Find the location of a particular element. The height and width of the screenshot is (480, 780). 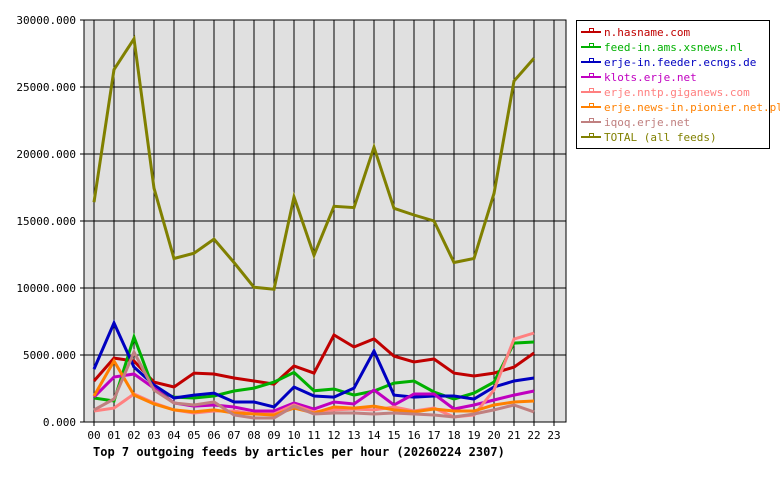

legend-label: feed-in.ams.xsnews.nl is located at coordinates (674, 47).